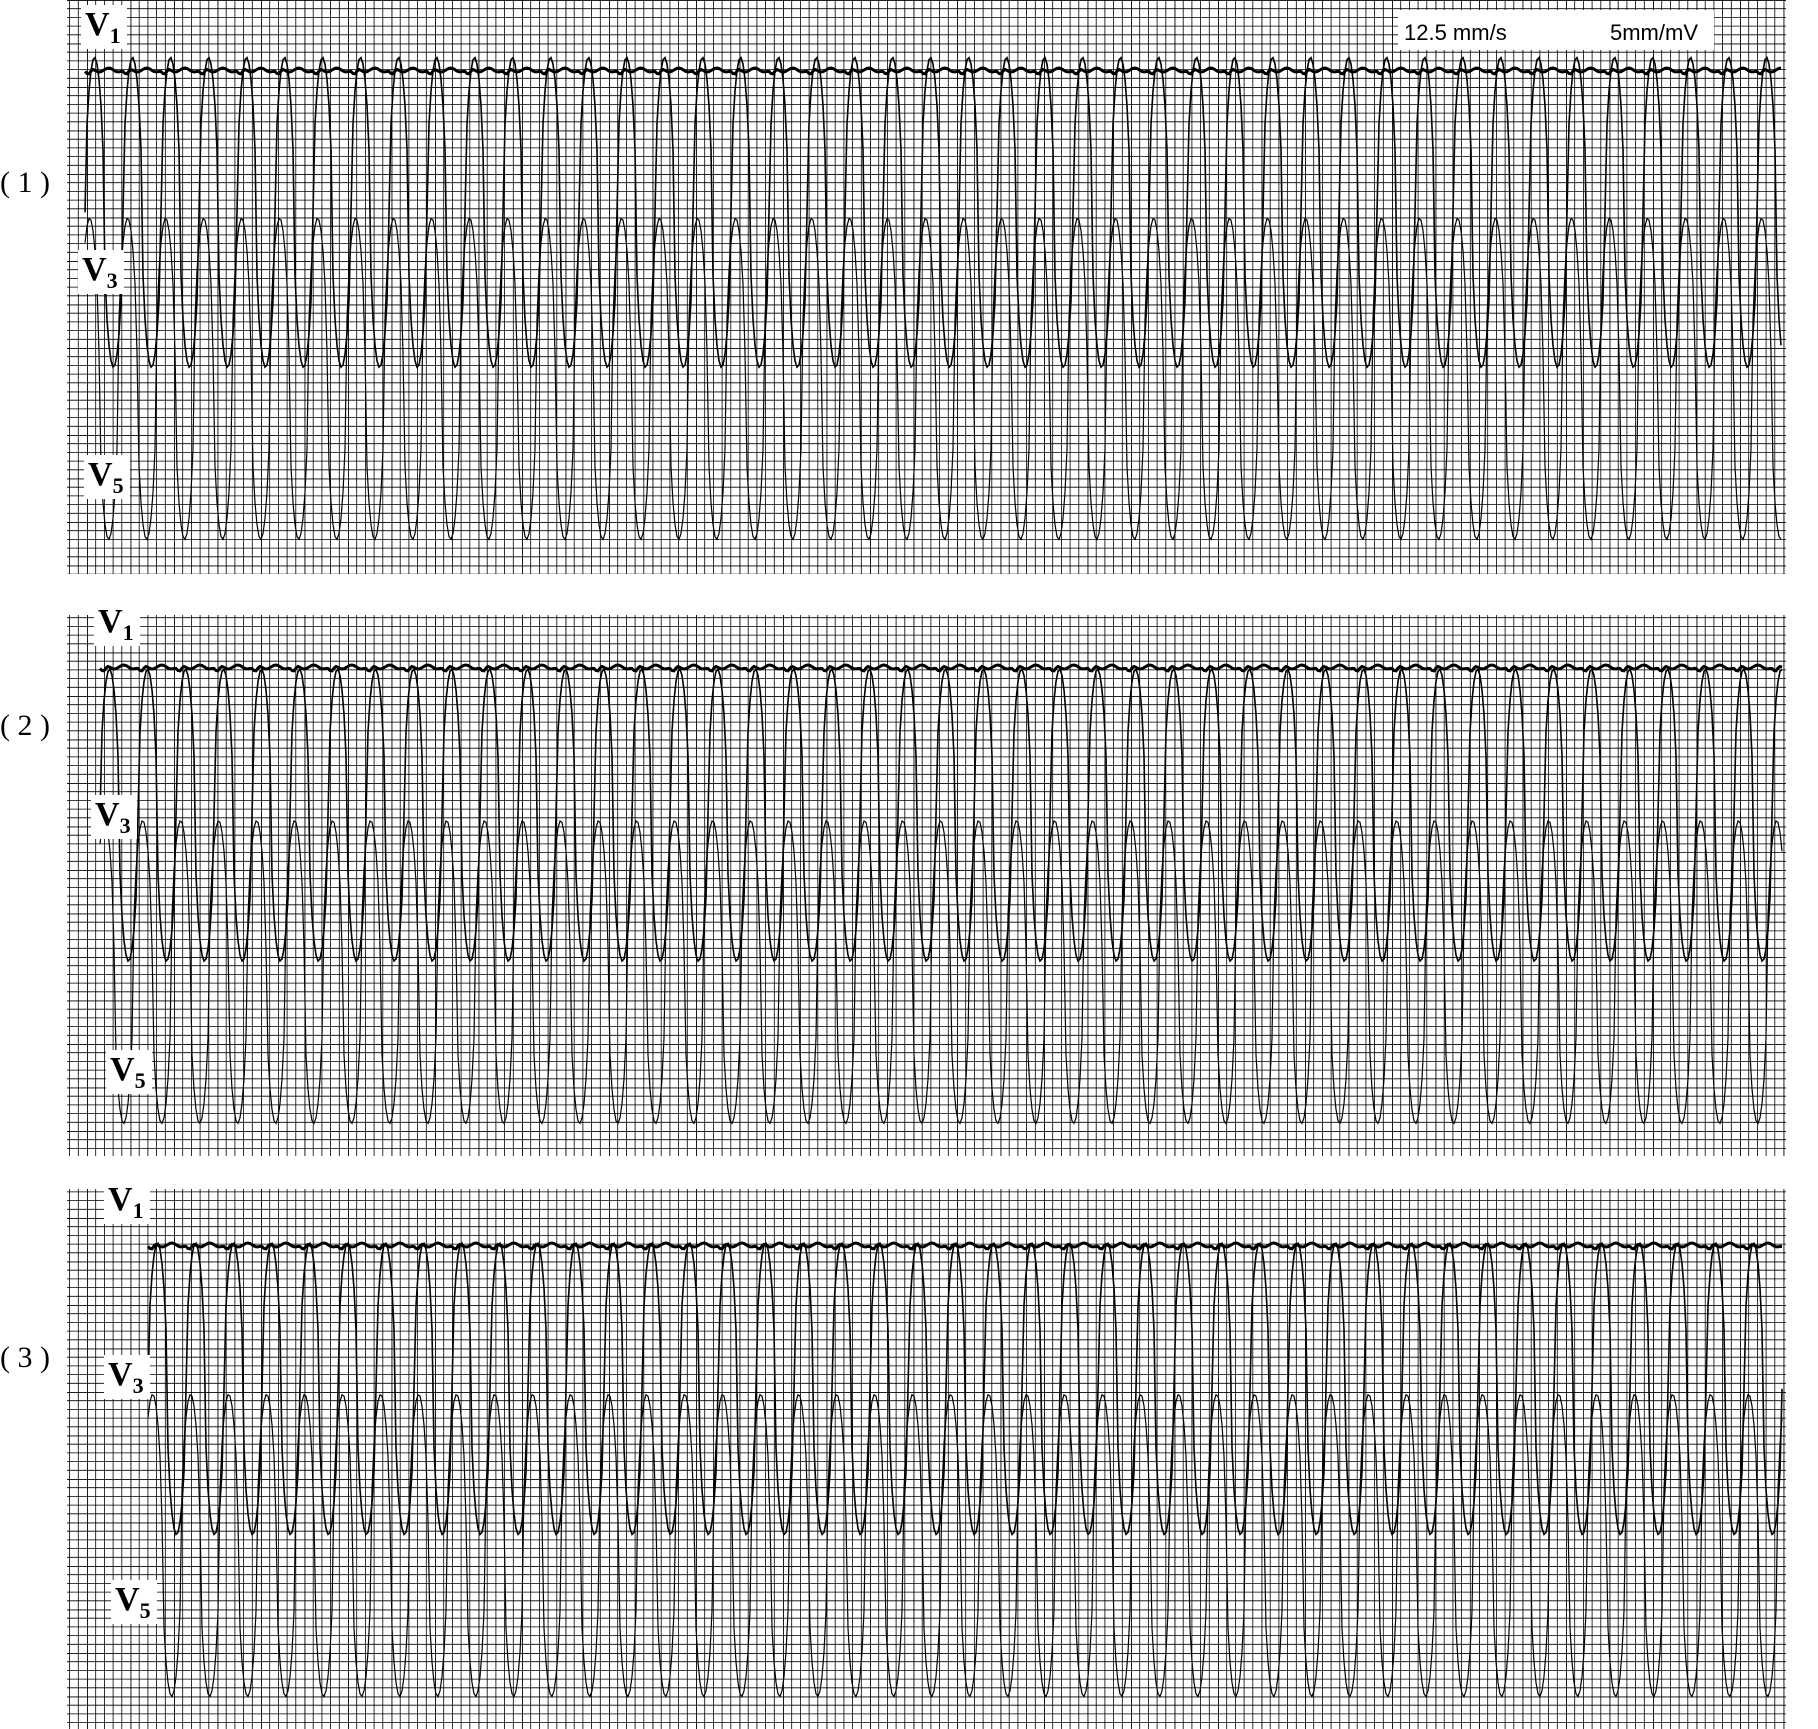 The image size is (1818, 1729). Describe the element at coordinates (25, 725) in the screenshot. I see `strip-label: ( 2 )` at that location.